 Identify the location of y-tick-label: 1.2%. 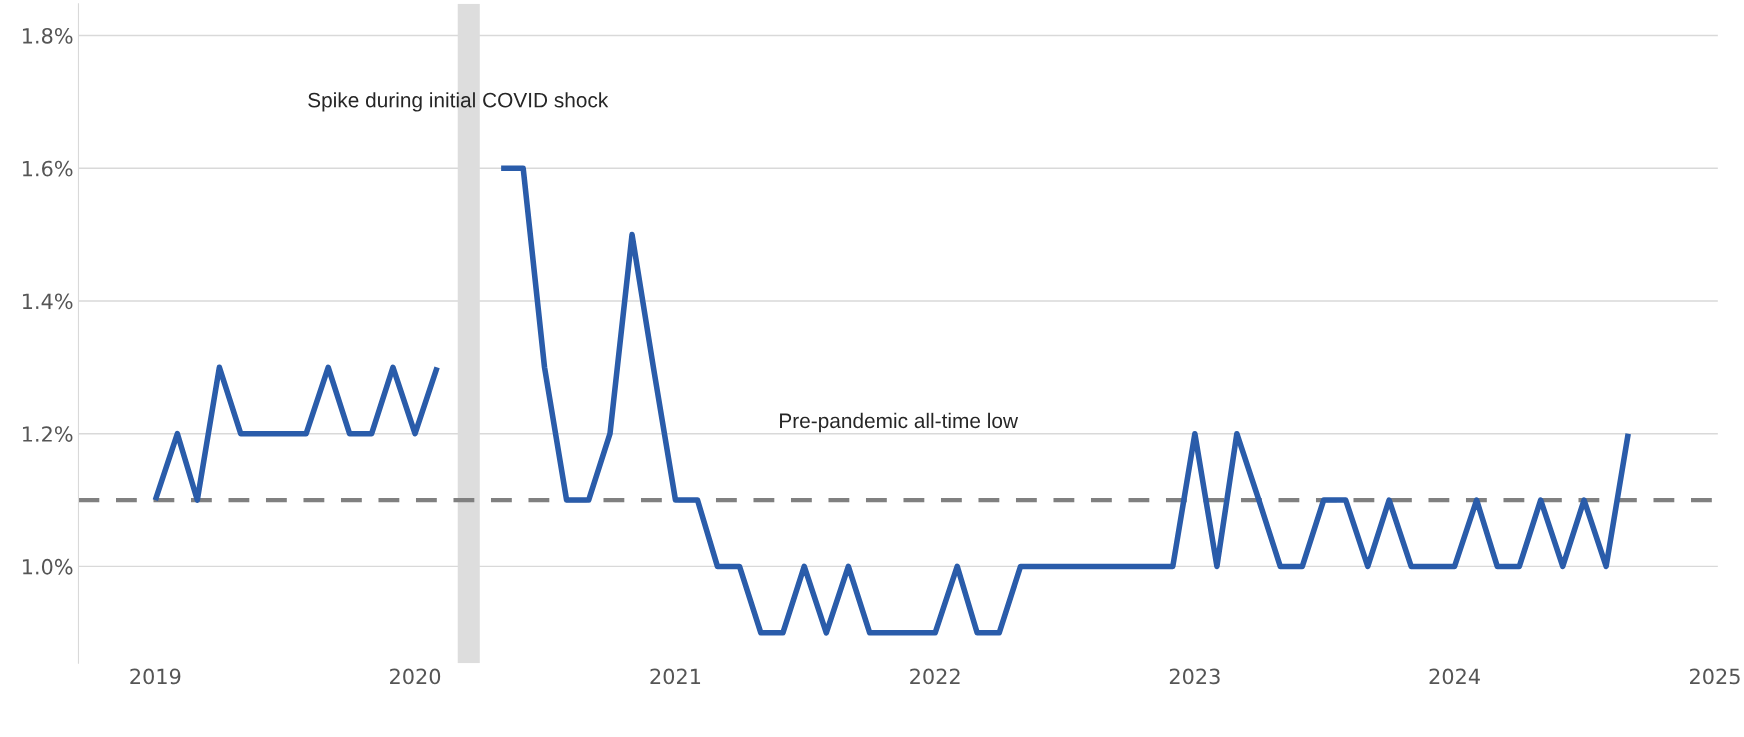
(47, 434).